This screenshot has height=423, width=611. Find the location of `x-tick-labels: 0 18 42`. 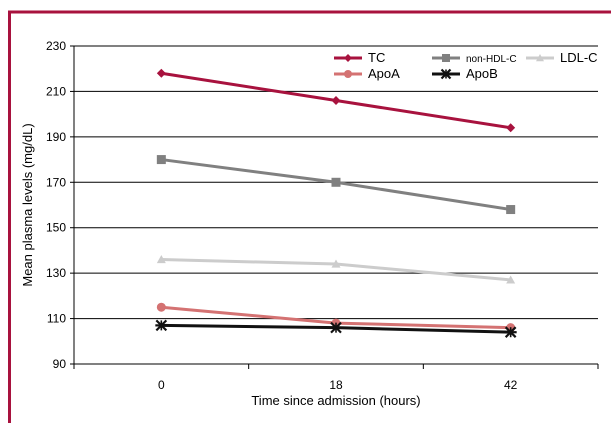

x-tick-labels: 0 18 42 is located at coordinates (338, 385).